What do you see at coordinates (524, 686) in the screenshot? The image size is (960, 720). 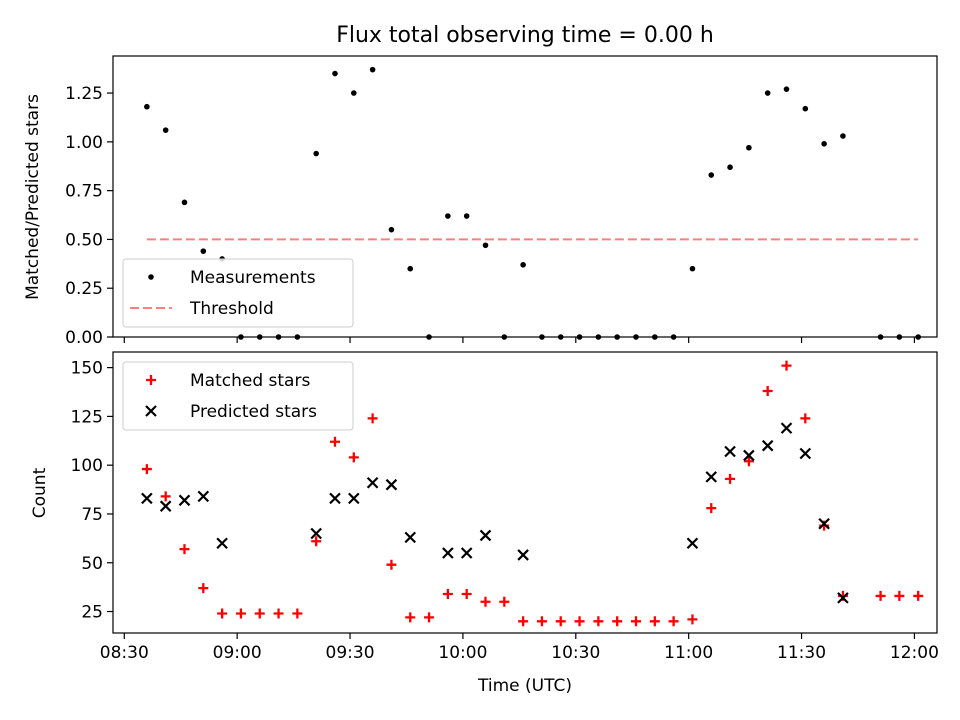 I see `x-axis-label: Time (UTC)` at bounding box center [524, 686].